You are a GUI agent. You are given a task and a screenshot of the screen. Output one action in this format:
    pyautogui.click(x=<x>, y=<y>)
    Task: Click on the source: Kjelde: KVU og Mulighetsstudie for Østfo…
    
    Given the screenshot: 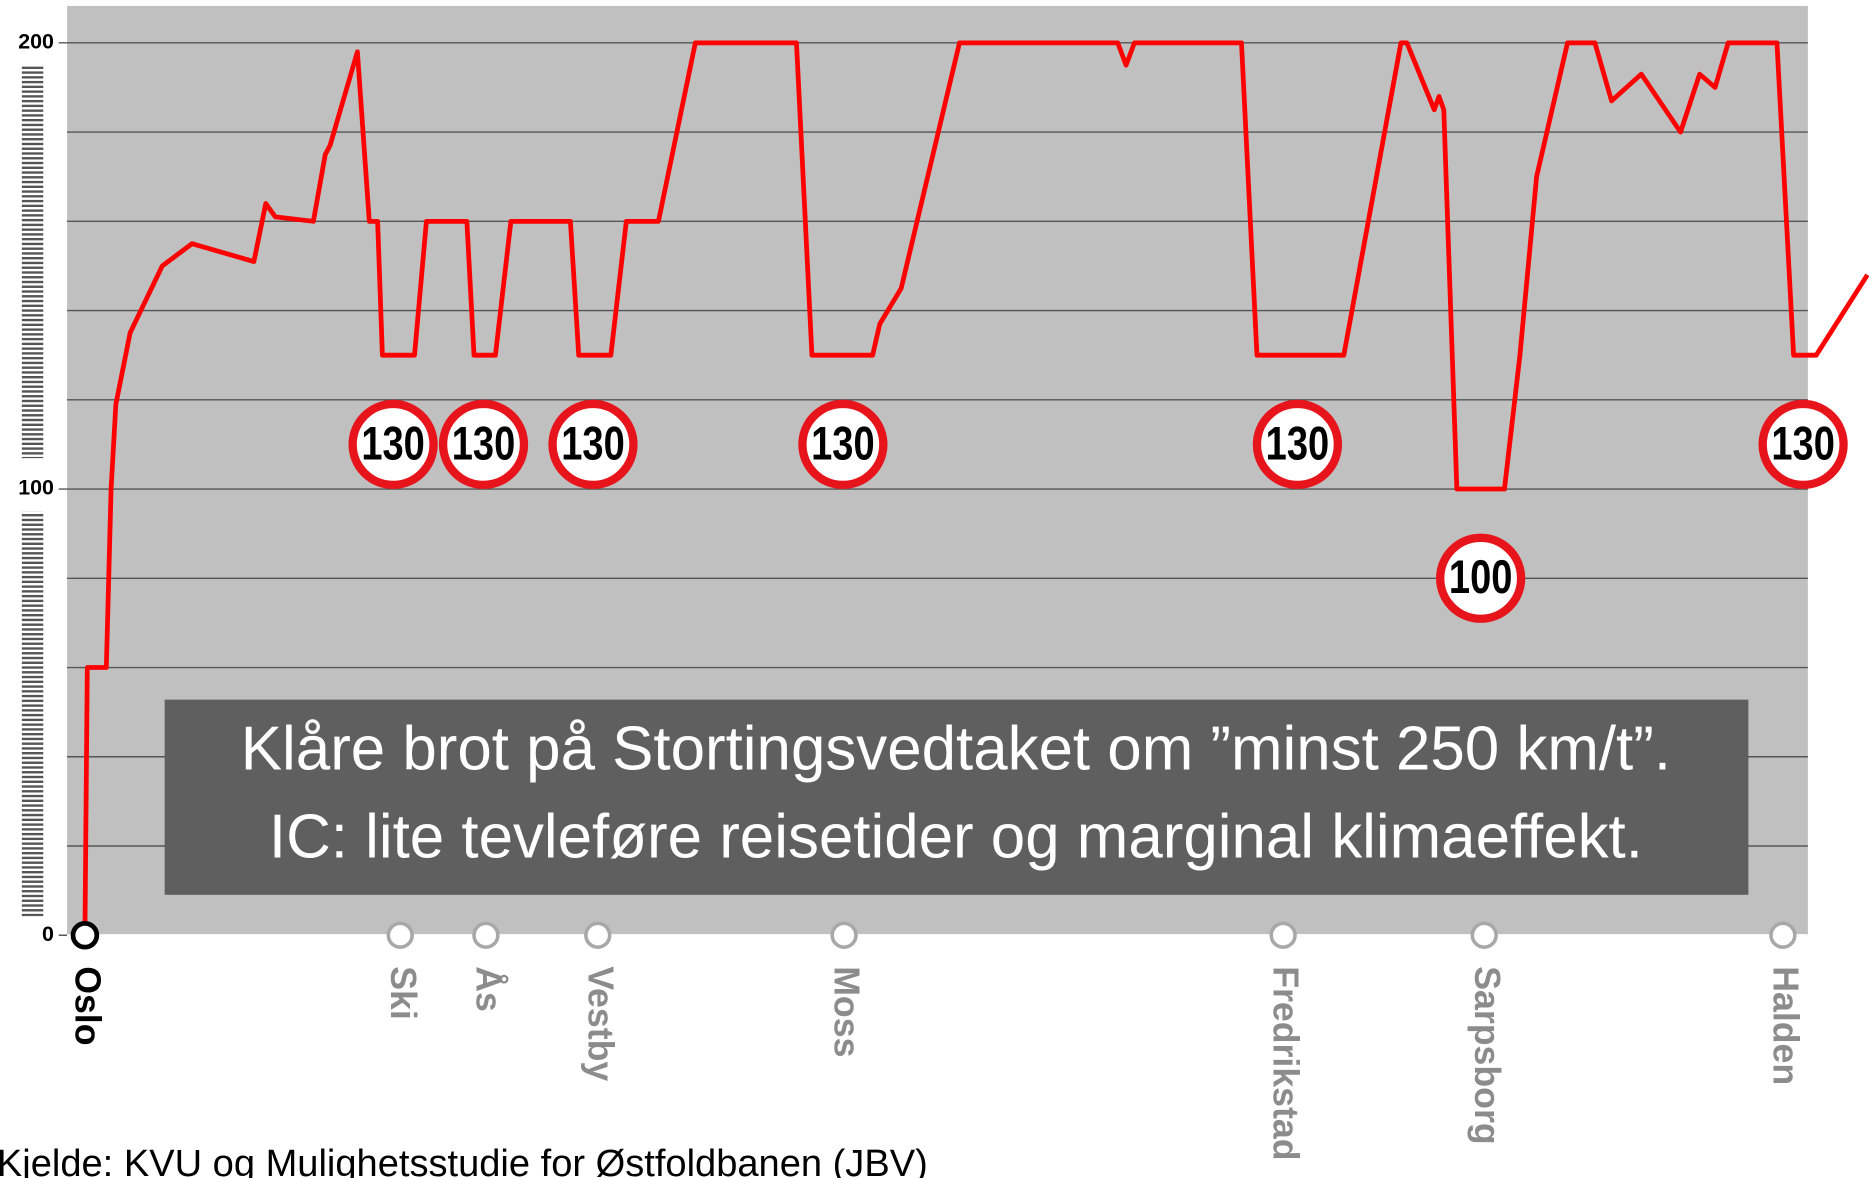 What is the action you would take?
    pyautogui.click(x=464, y=1160)
    